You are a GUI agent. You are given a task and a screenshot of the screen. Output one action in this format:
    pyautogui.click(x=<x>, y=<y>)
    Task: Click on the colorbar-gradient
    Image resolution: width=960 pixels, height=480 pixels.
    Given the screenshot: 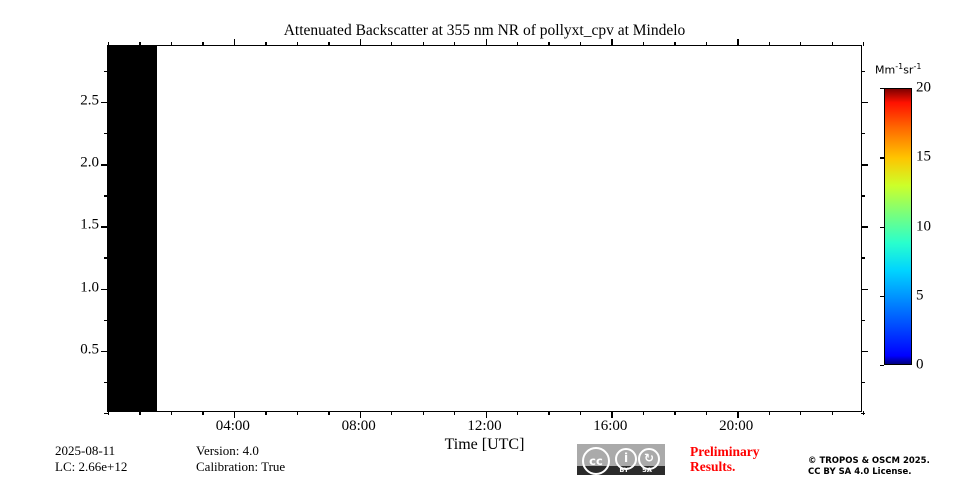 What is the action you would take?
    pyautogui.click(x=898, y=226)
    